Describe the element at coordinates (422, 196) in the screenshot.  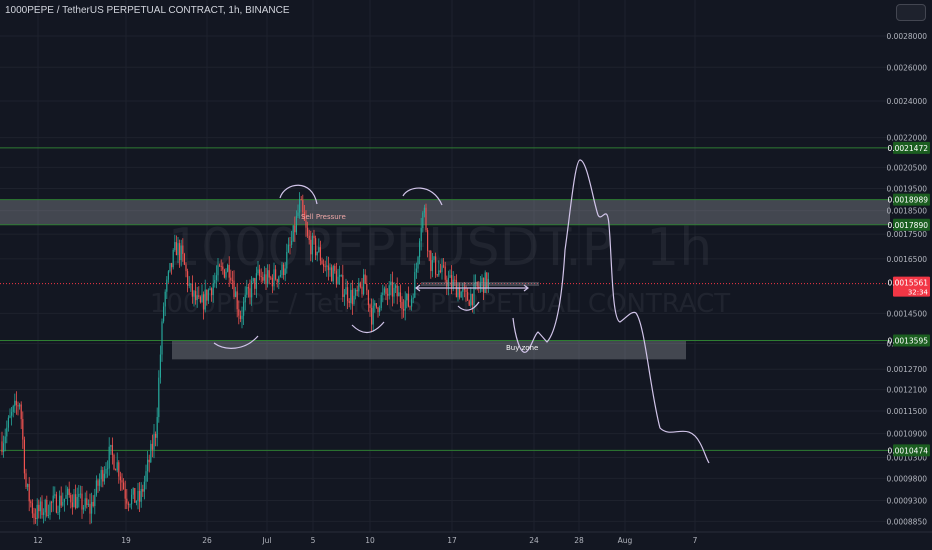
I see `arc-drawing` at that location.